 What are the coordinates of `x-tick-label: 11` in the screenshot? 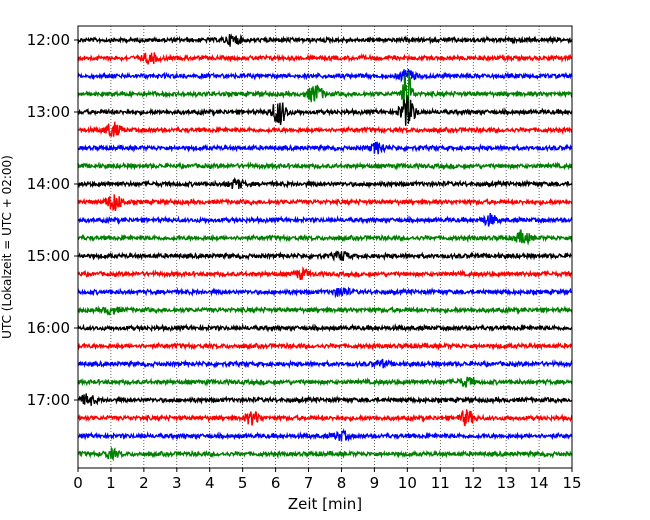 It's located at (440, 483).